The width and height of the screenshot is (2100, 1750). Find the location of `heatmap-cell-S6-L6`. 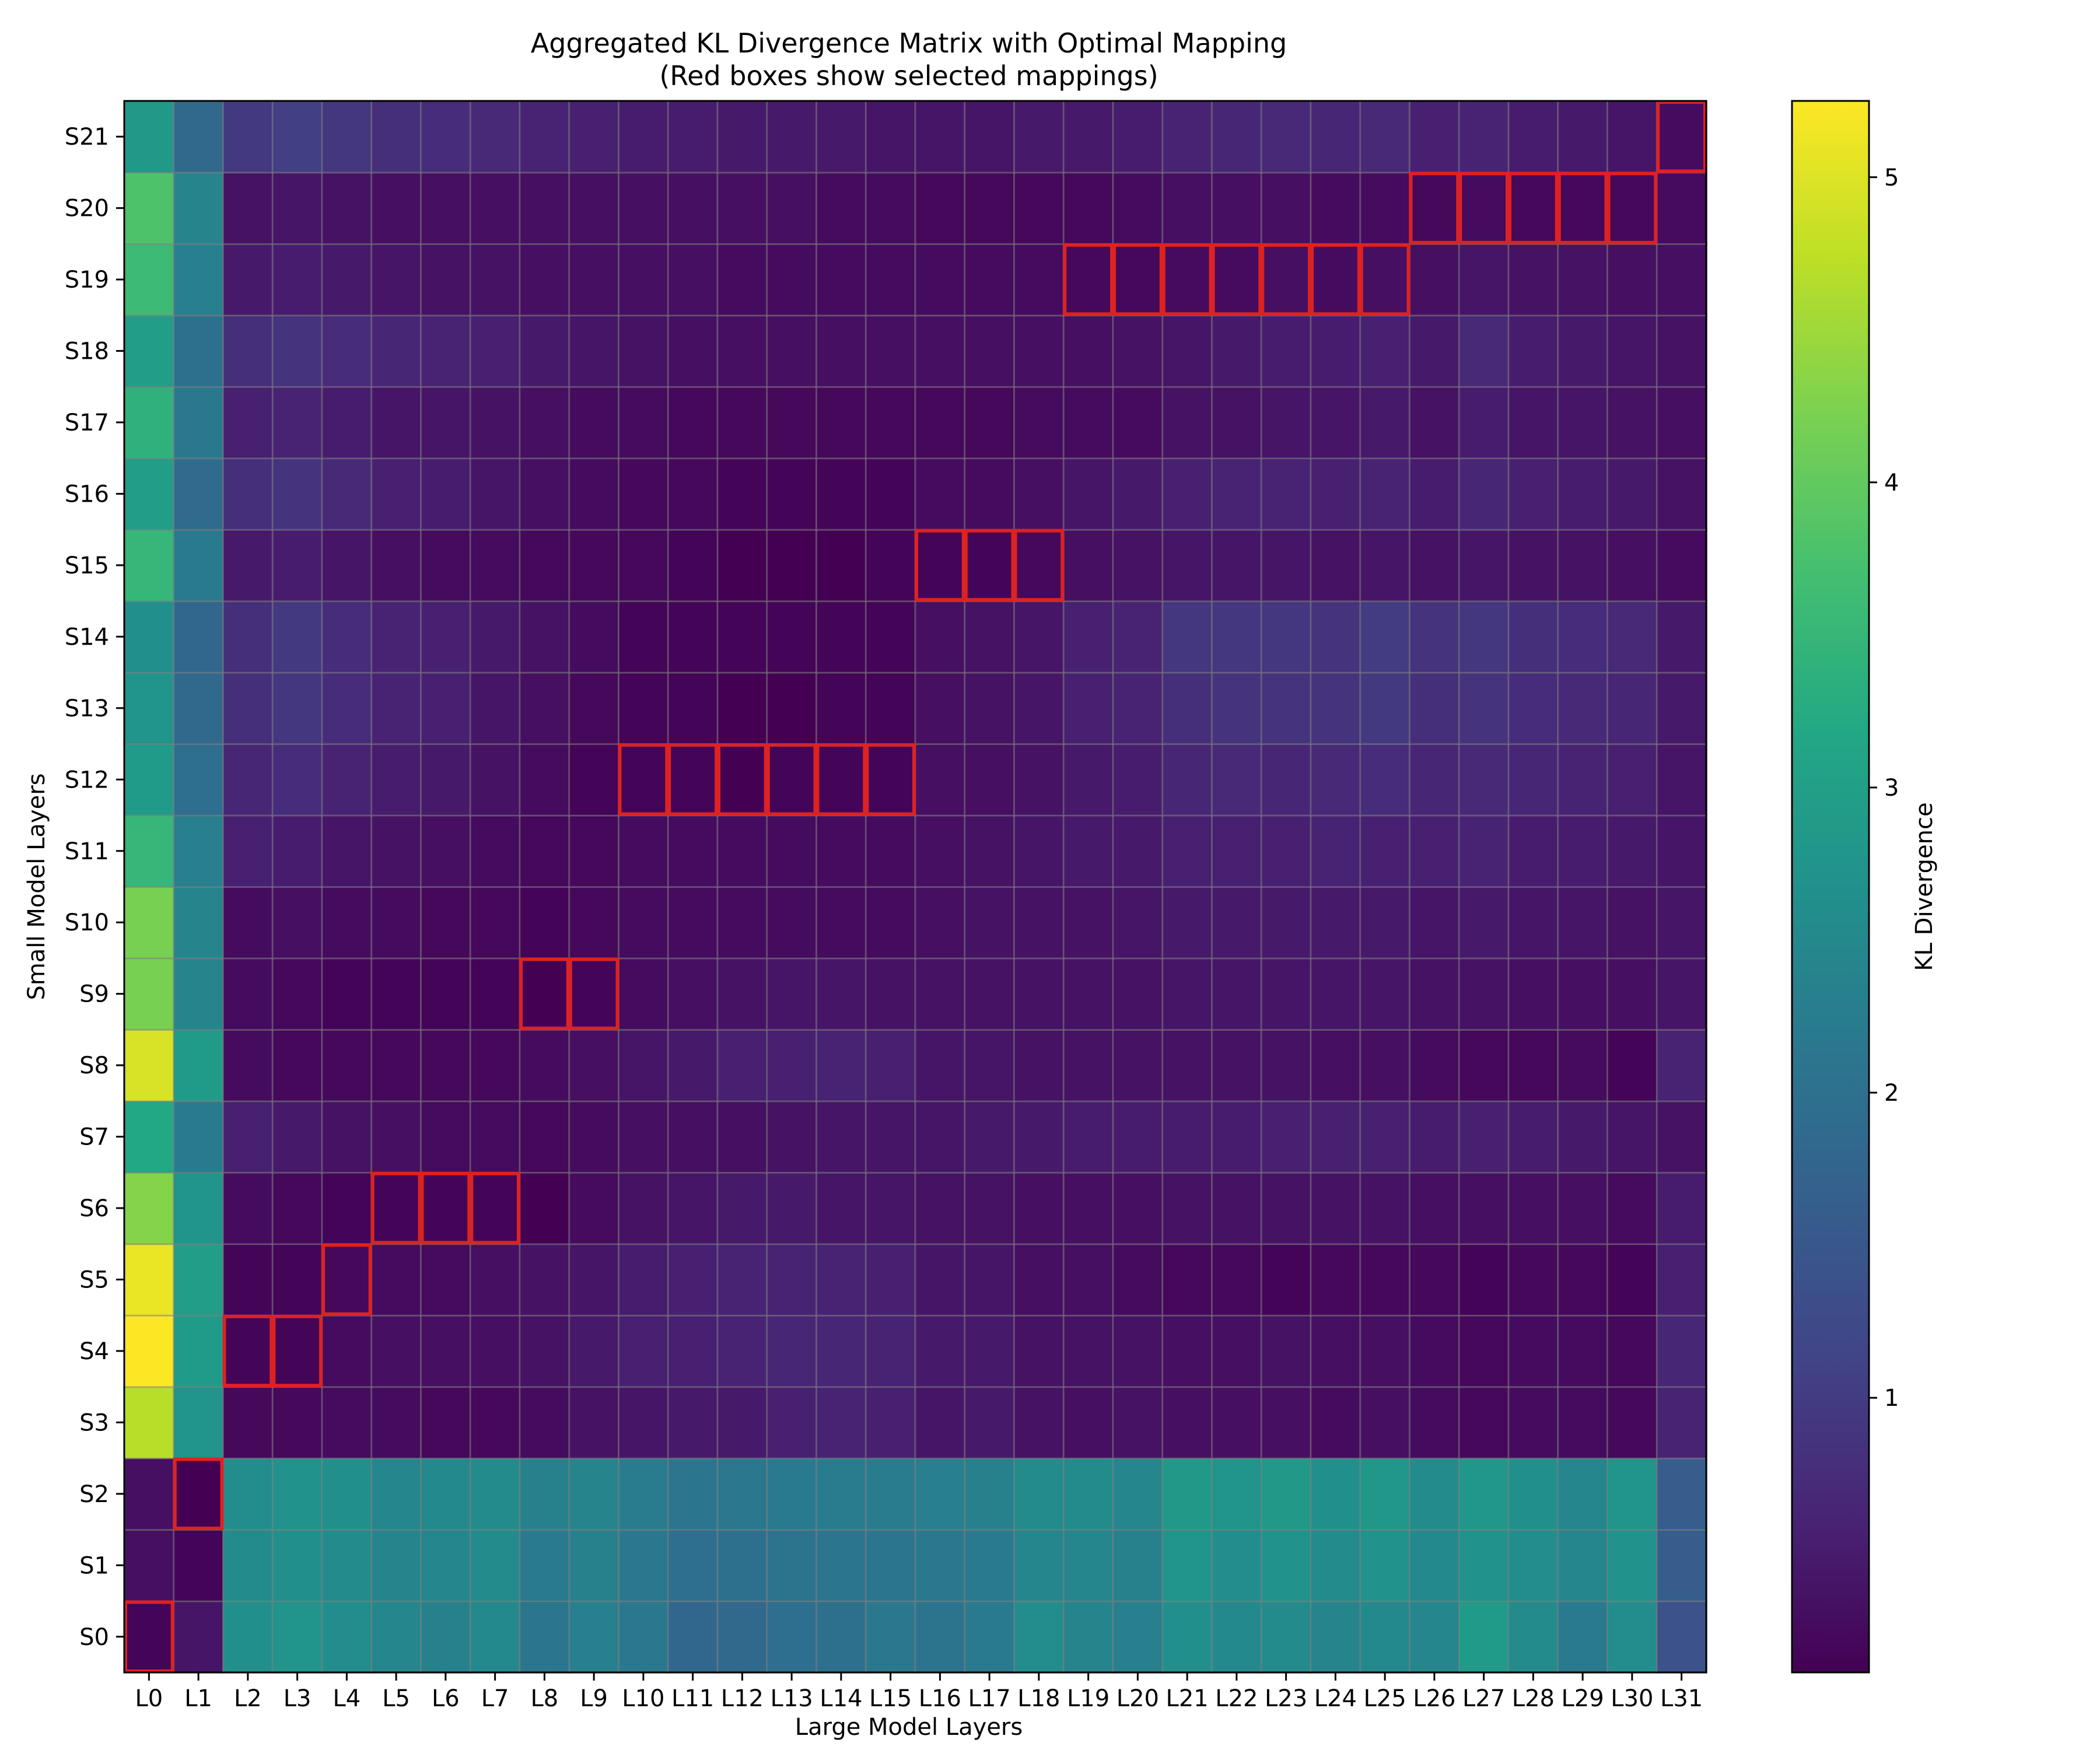

heatmap-cell-S6-L6 is located at coordinates (446, 1208).